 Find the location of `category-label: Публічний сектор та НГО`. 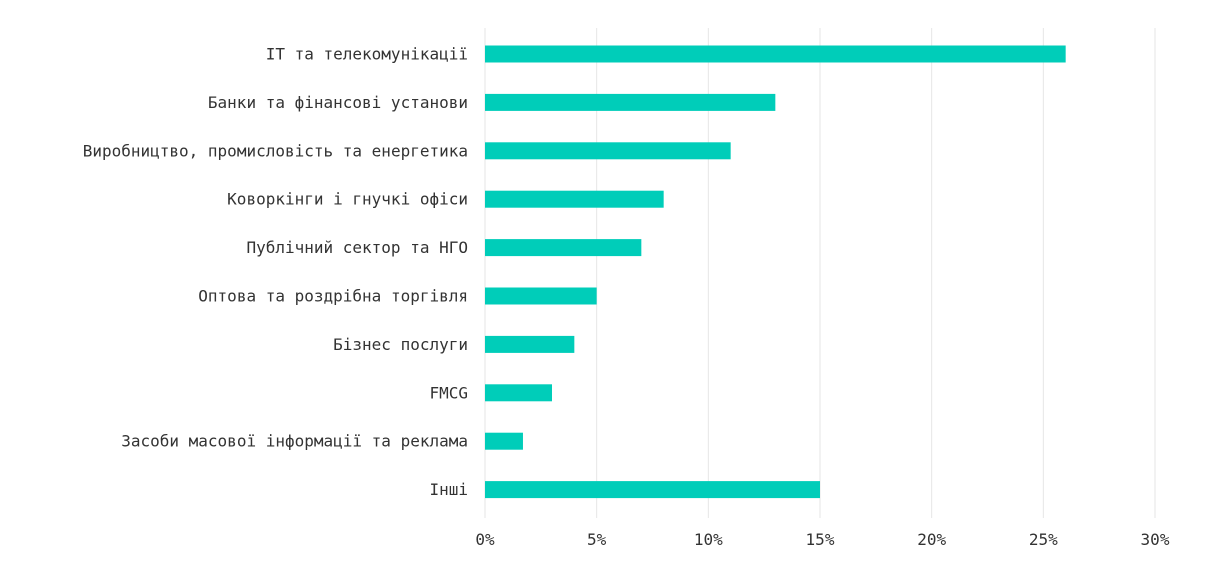

category-label: Публічний сектор та НГО is located at coordinates (357, 247).